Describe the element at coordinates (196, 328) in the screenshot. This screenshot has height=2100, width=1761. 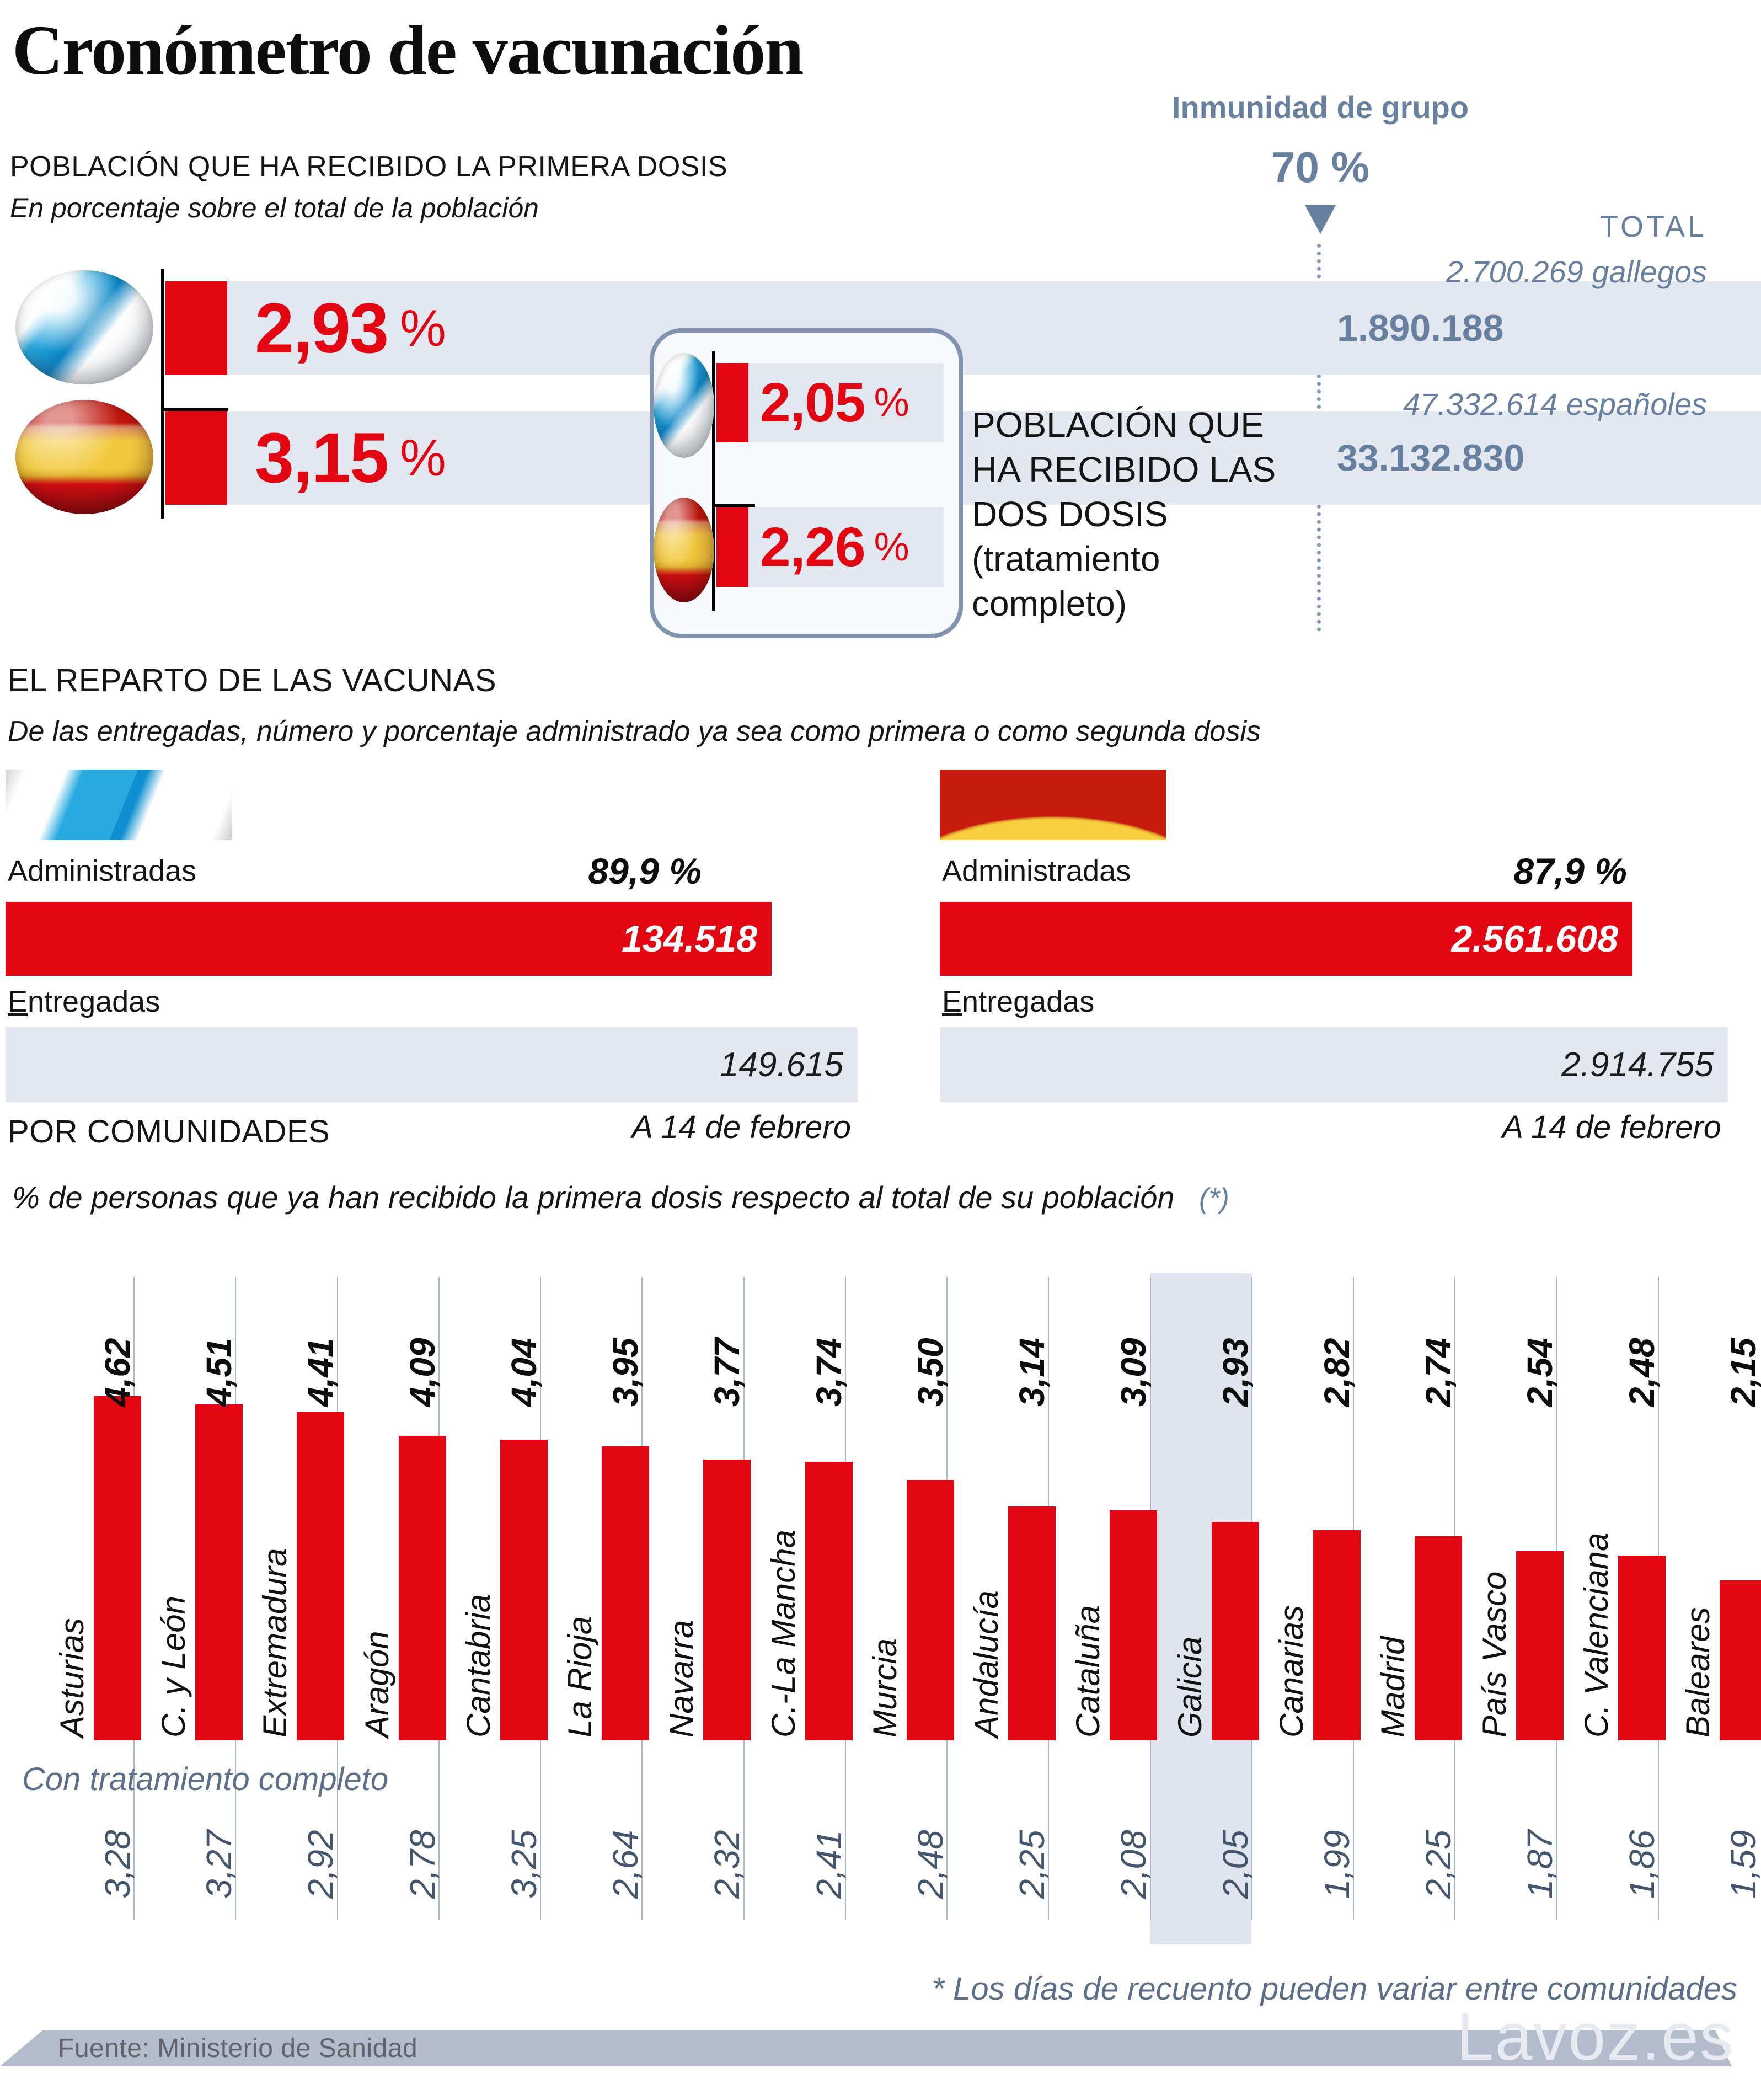
I see `galicia-first-dose-bar` at that location.